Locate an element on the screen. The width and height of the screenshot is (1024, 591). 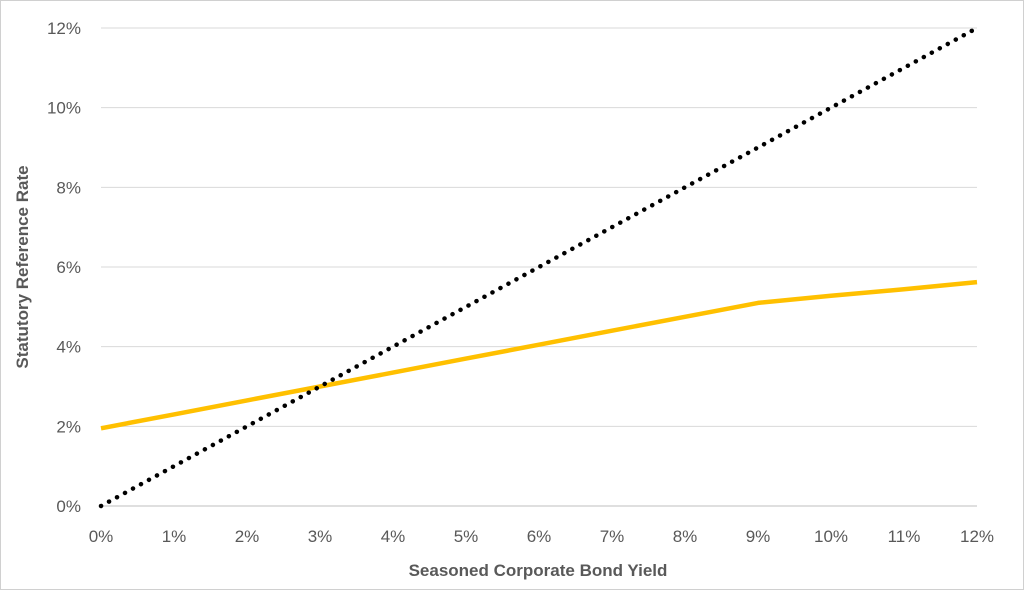
y-tick-label: 2% is located at coordinates (68, 426).